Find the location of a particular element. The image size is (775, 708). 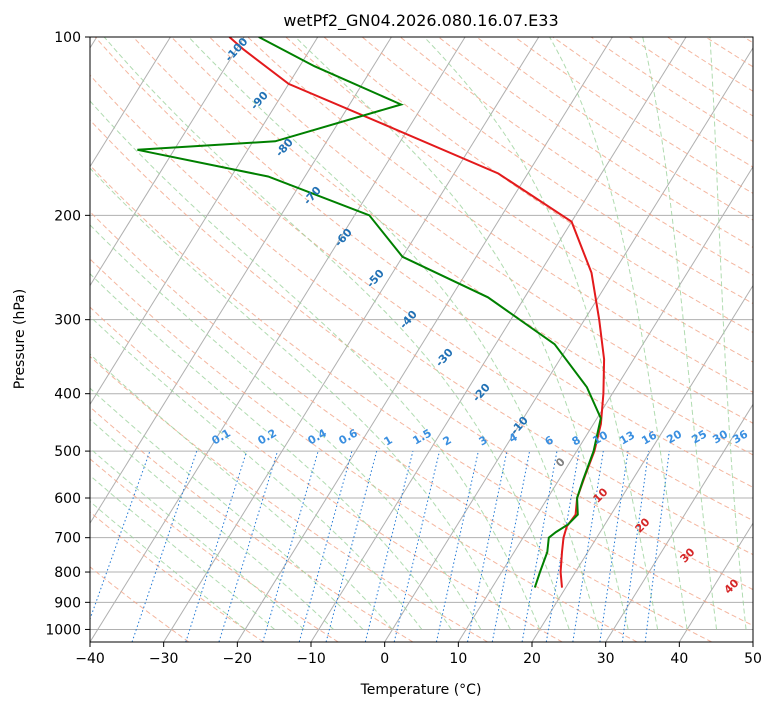

mixing-ratio-label-10: 8 is located at coordinates (576, 440).